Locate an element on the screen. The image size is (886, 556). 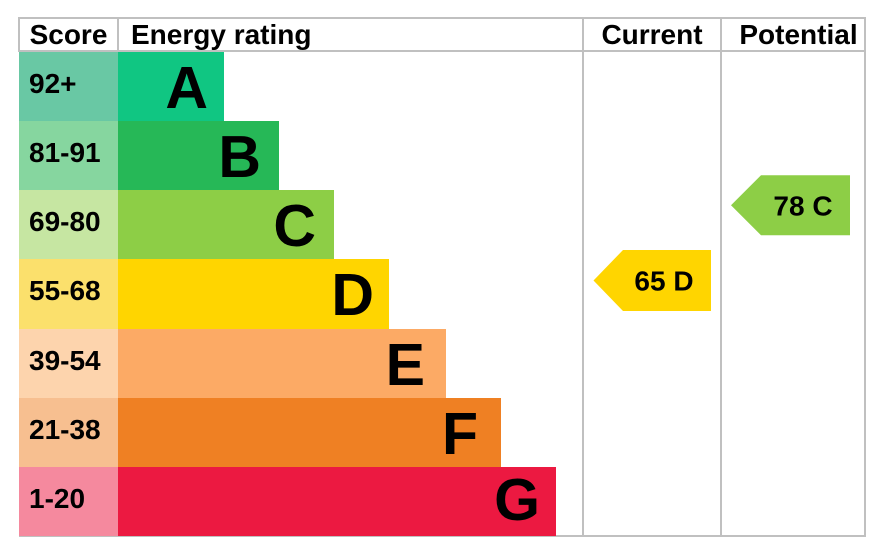
svg-text: 78 C is located at coordinates (802, 205).